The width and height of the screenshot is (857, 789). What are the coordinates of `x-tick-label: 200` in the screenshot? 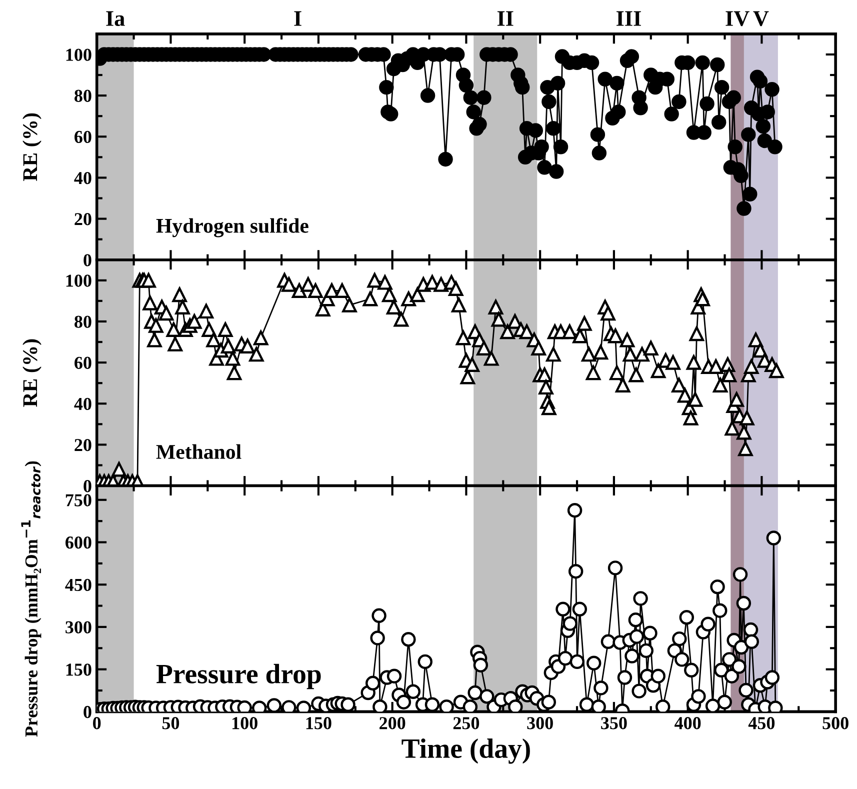 It's located at (393, 723).